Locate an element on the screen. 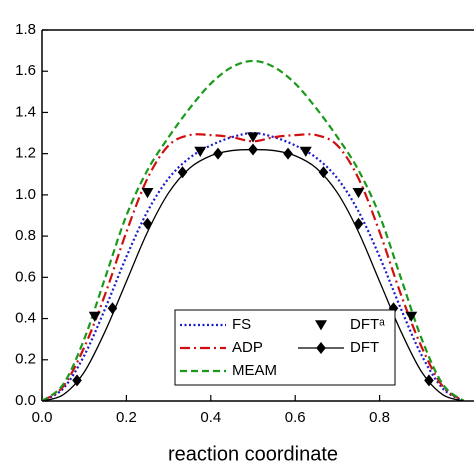 This screenshot has height=474, width=474. y-tick-label: 0.2 is located at coordinates (25, 359).